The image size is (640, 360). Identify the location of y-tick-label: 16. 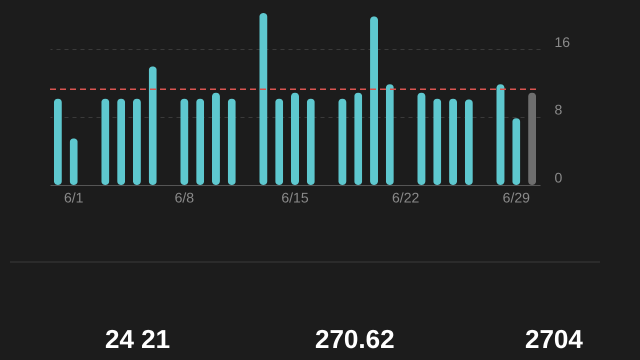
(562, 42).